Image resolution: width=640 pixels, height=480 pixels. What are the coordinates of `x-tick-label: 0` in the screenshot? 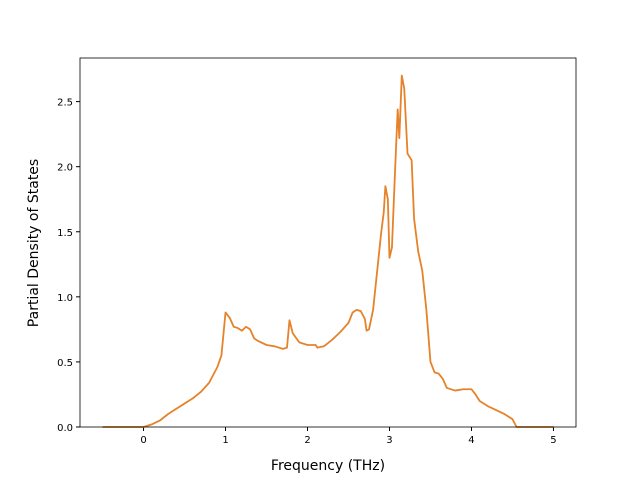 It's located at (143, 440).